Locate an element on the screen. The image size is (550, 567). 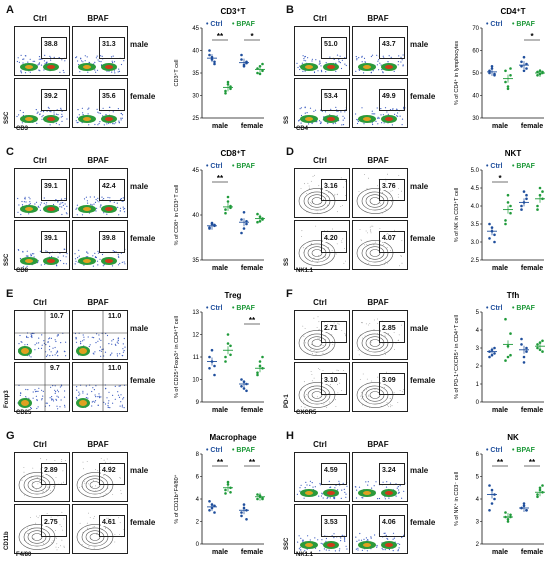
gate-percentage: 2.85 is located at coordinates (389, 328).